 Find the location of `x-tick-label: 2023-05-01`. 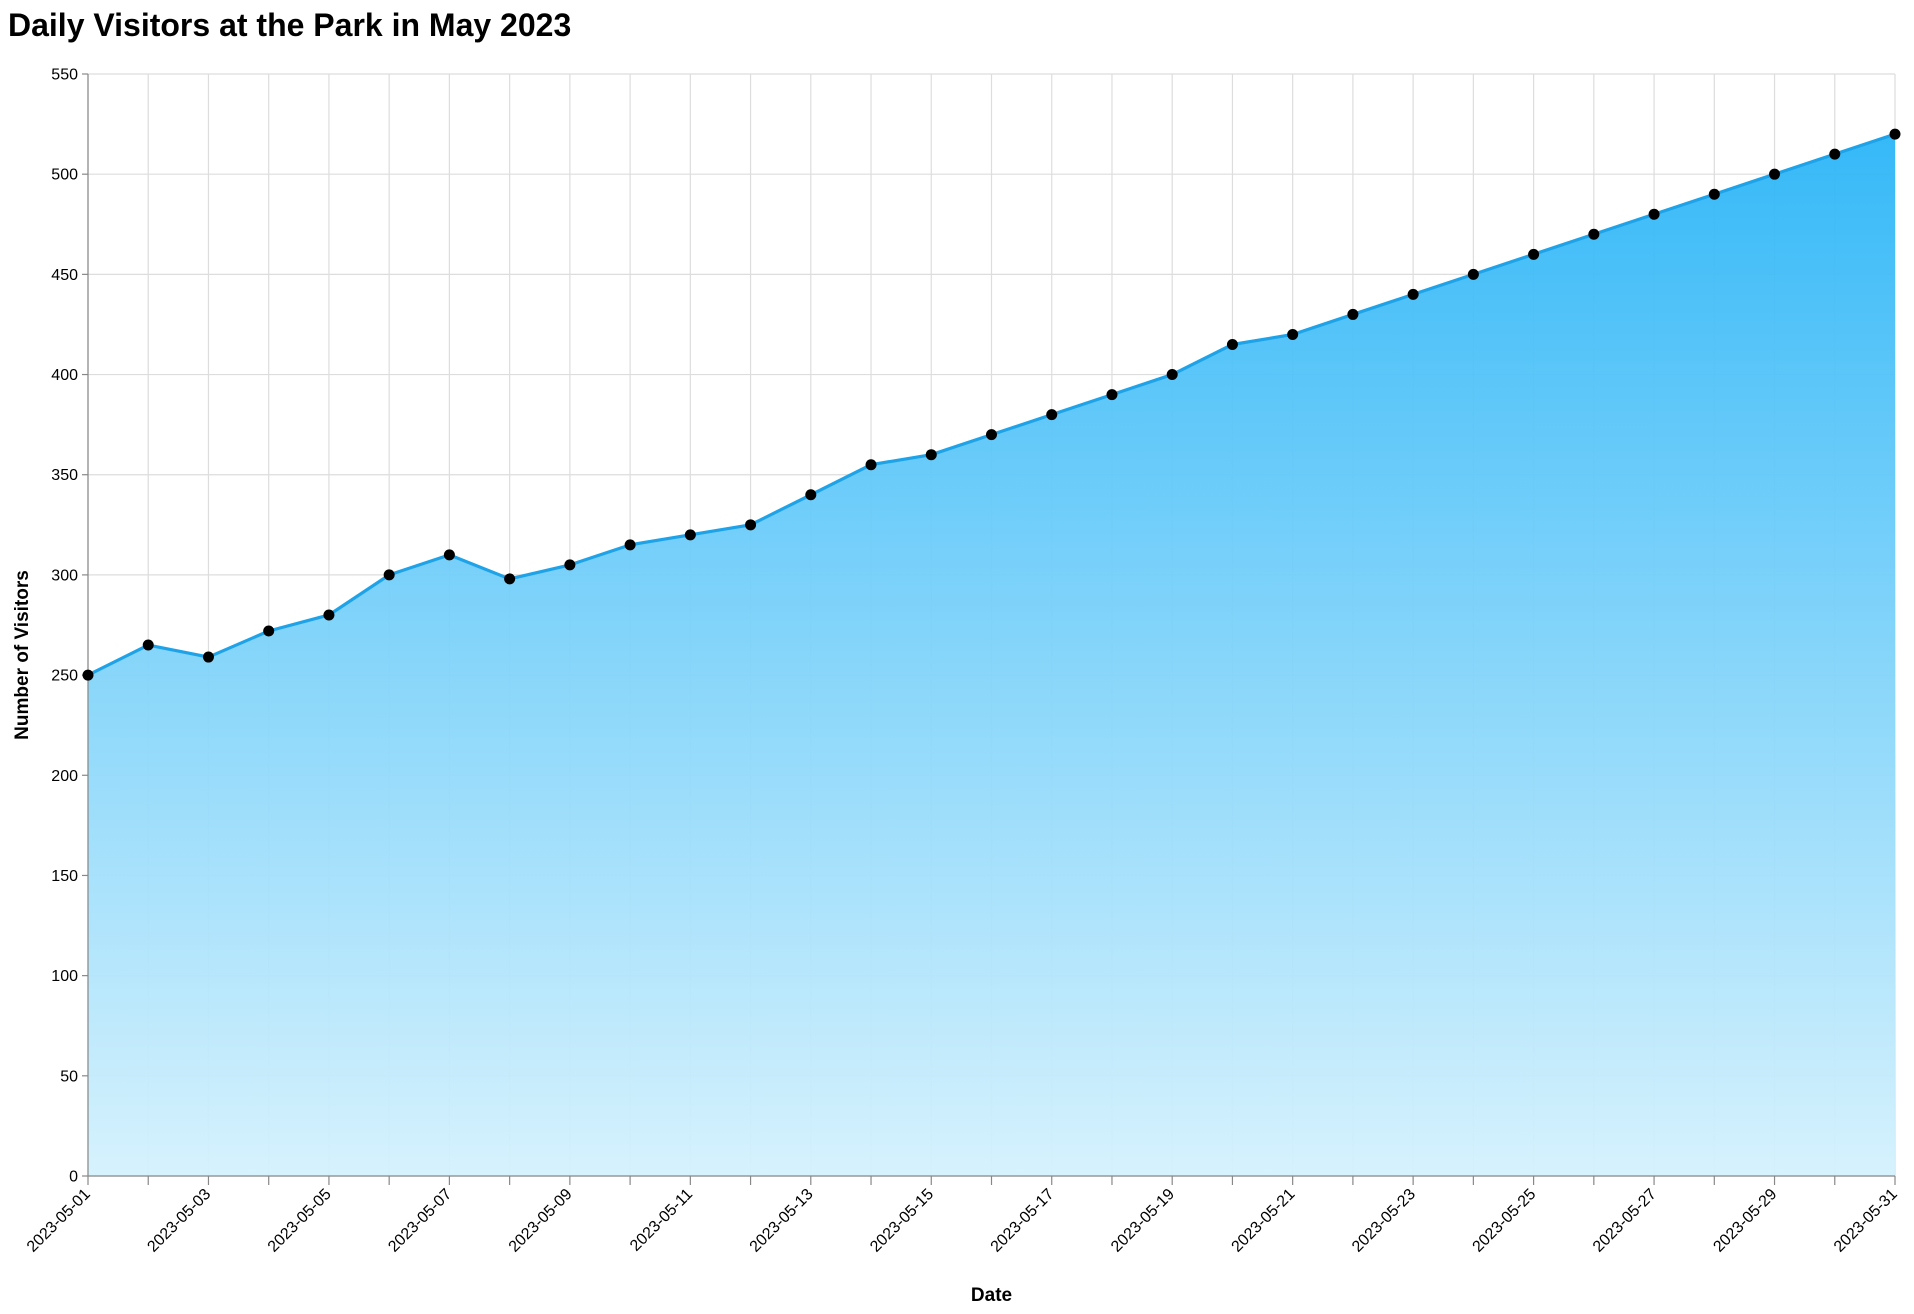

x-tick-label: 2023-05-01 is located at coordinates (59, 1221).